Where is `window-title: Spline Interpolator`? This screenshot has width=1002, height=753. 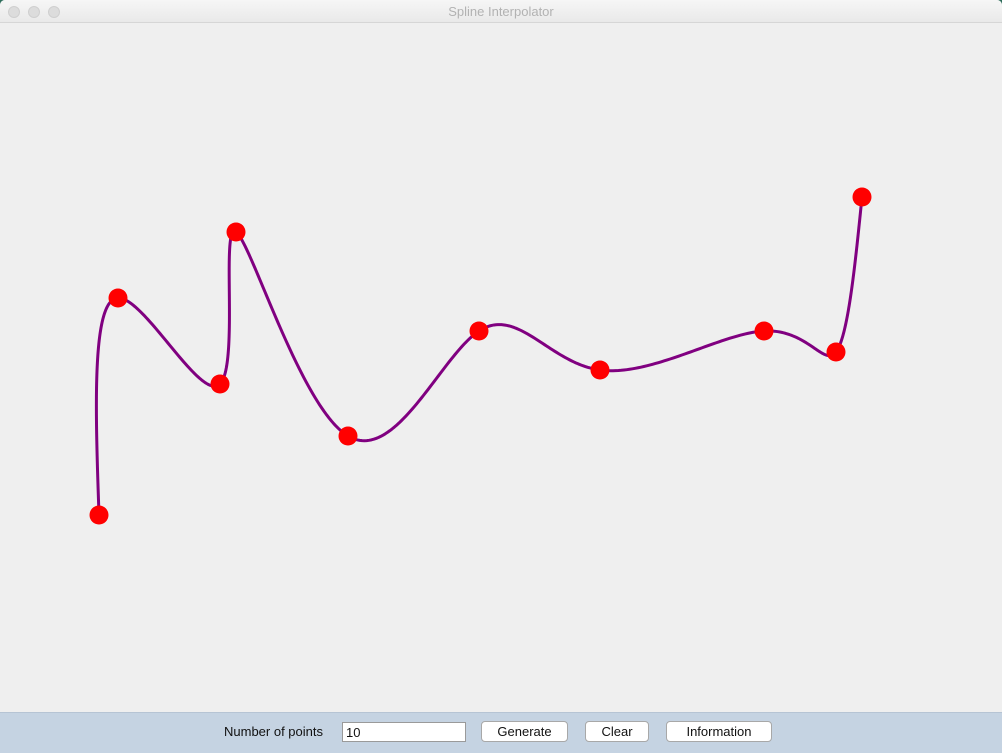 window-title: Spline Interpolator is located at coordinates (501, 11).